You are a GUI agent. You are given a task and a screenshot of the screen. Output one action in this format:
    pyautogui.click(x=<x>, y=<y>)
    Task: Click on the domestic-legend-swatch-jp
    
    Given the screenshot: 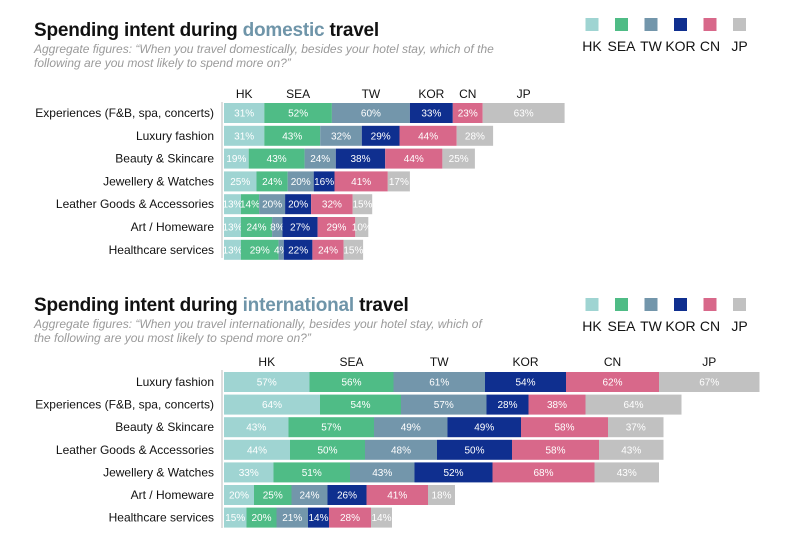 What is the action you would take?
    pyautogui.click(x=739, y=24)
    